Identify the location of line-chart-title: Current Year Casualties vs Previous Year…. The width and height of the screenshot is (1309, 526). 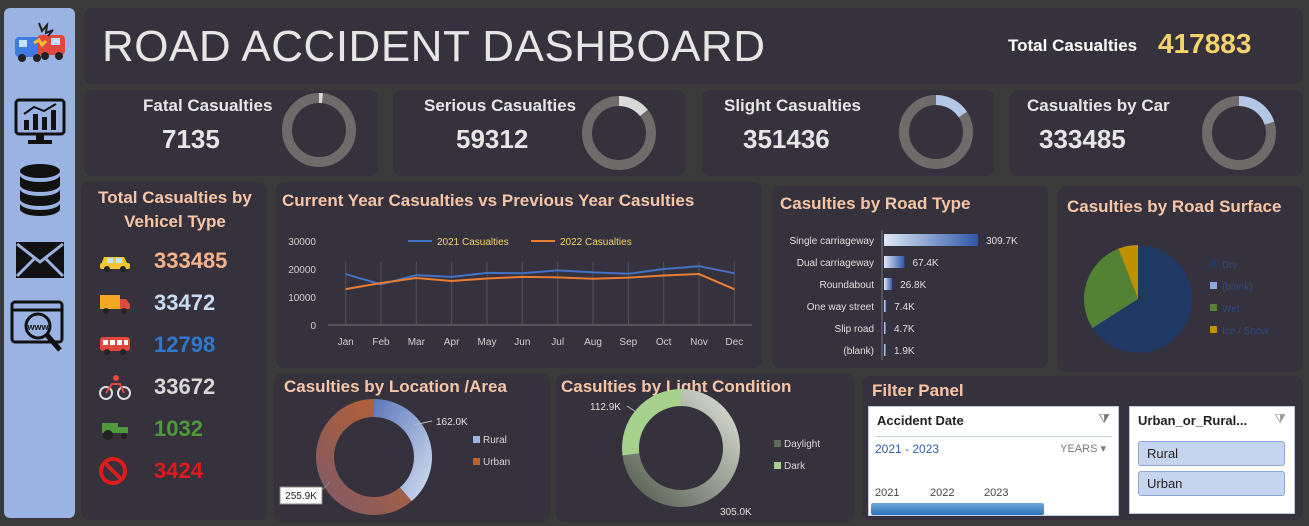
(488, 200).